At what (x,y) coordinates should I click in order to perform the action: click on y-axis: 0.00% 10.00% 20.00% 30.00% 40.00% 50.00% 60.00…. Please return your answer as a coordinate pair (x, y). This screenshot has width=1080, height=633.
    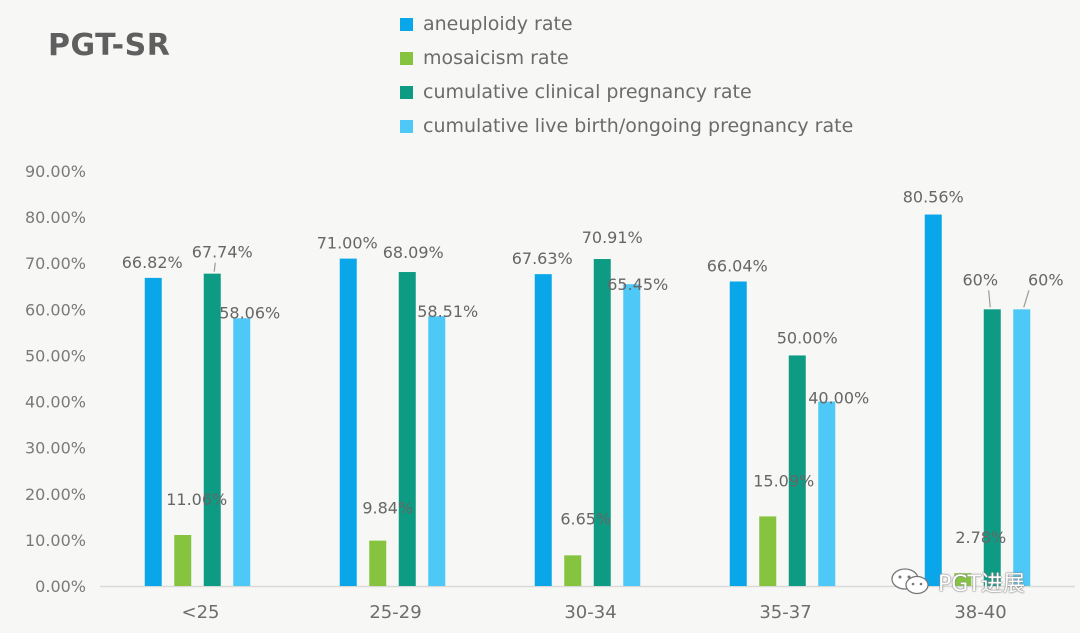
    Looking at the image, I should click on (55, 379).